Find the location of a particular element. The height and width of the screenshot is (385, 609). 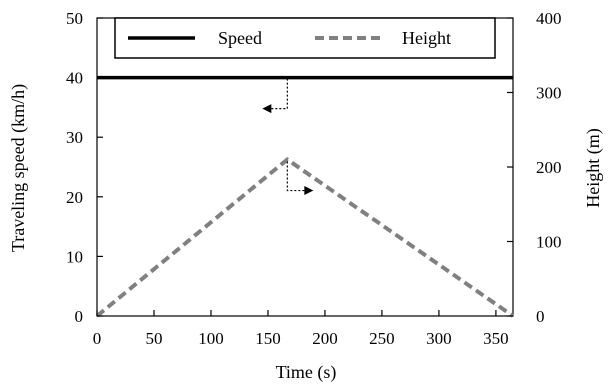

annotation-layer is located at coordinates (288, 137).